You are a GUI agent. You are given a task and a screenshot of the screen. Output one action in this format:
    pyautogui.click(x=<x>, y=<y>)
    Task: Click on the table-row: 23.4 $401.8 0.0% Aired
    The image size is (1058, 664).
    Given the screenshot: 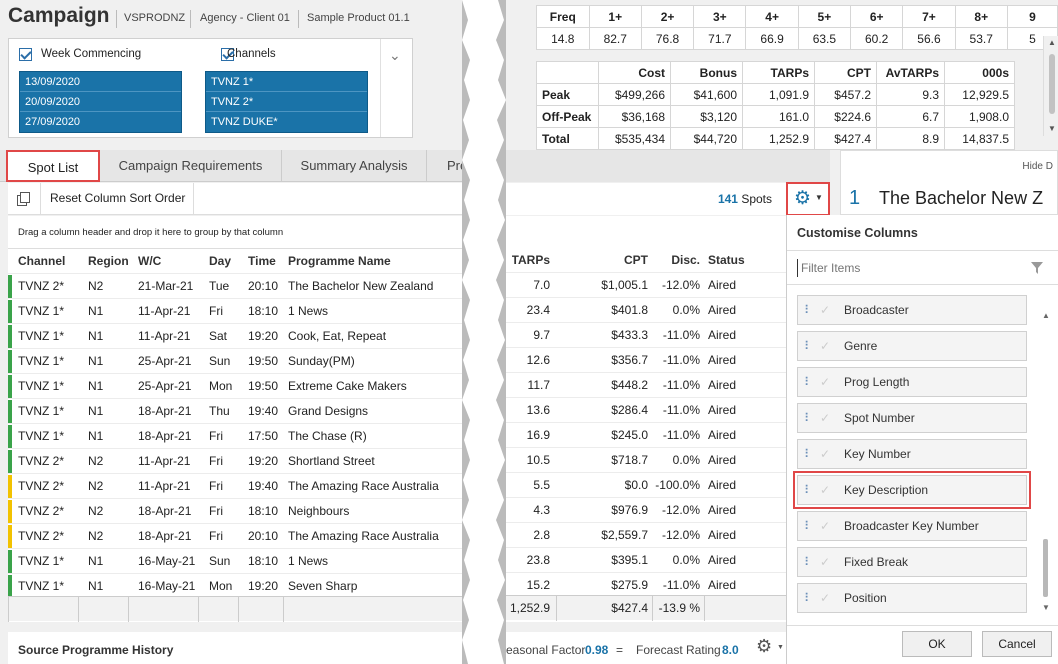 What is the action you would take?
    pyautogui.click(x=642, y=310)
    